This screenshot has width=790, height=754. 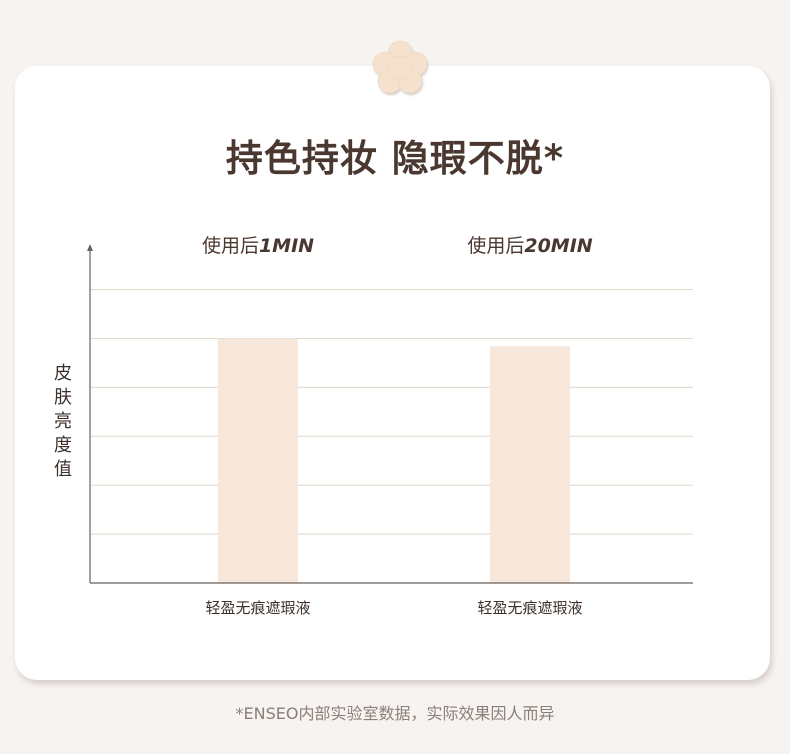 I want to click on y-axis-arrow-icon, so click(x=90, y=247).